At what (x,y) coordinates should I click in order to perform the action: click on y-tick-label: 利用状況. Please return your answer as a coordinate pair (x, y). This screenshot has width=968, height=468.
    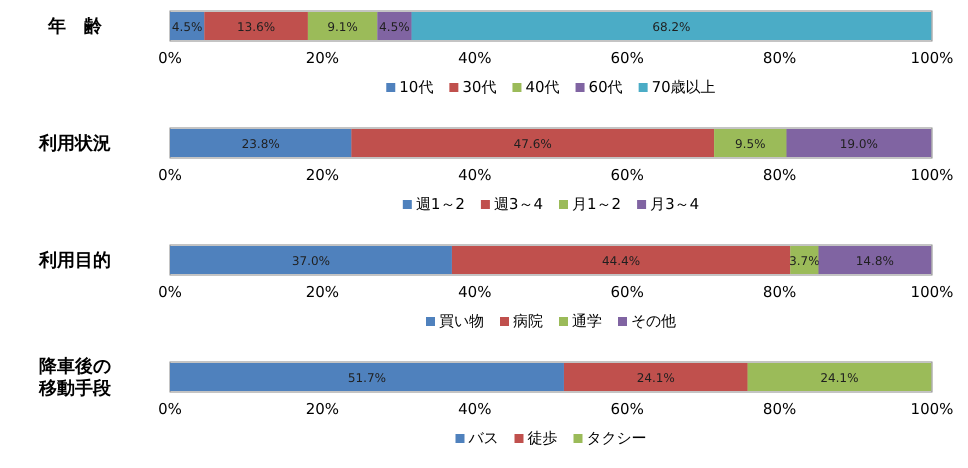
    Looking at the image, I should click on (74, 143).